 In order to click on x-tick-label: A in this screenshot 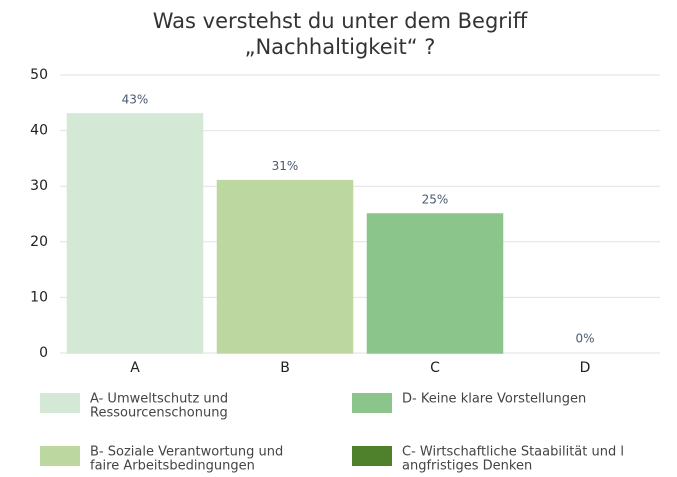, I will do `click(135, 368)`.